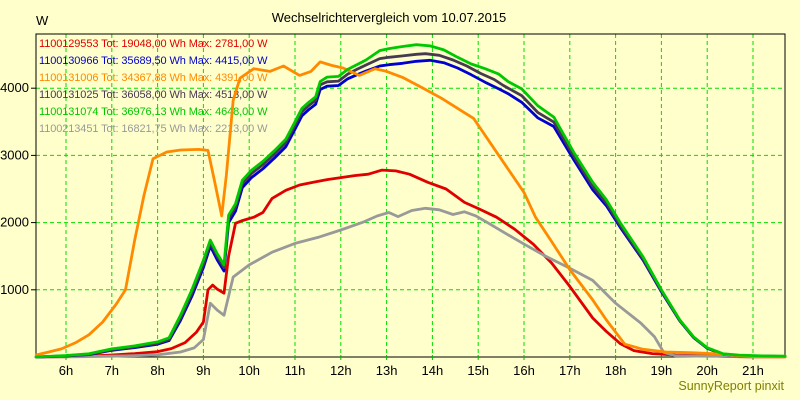 The width and height of the screenshot is (800, 400). I want to click on x-tick-label: 6h, so click(66, 370).